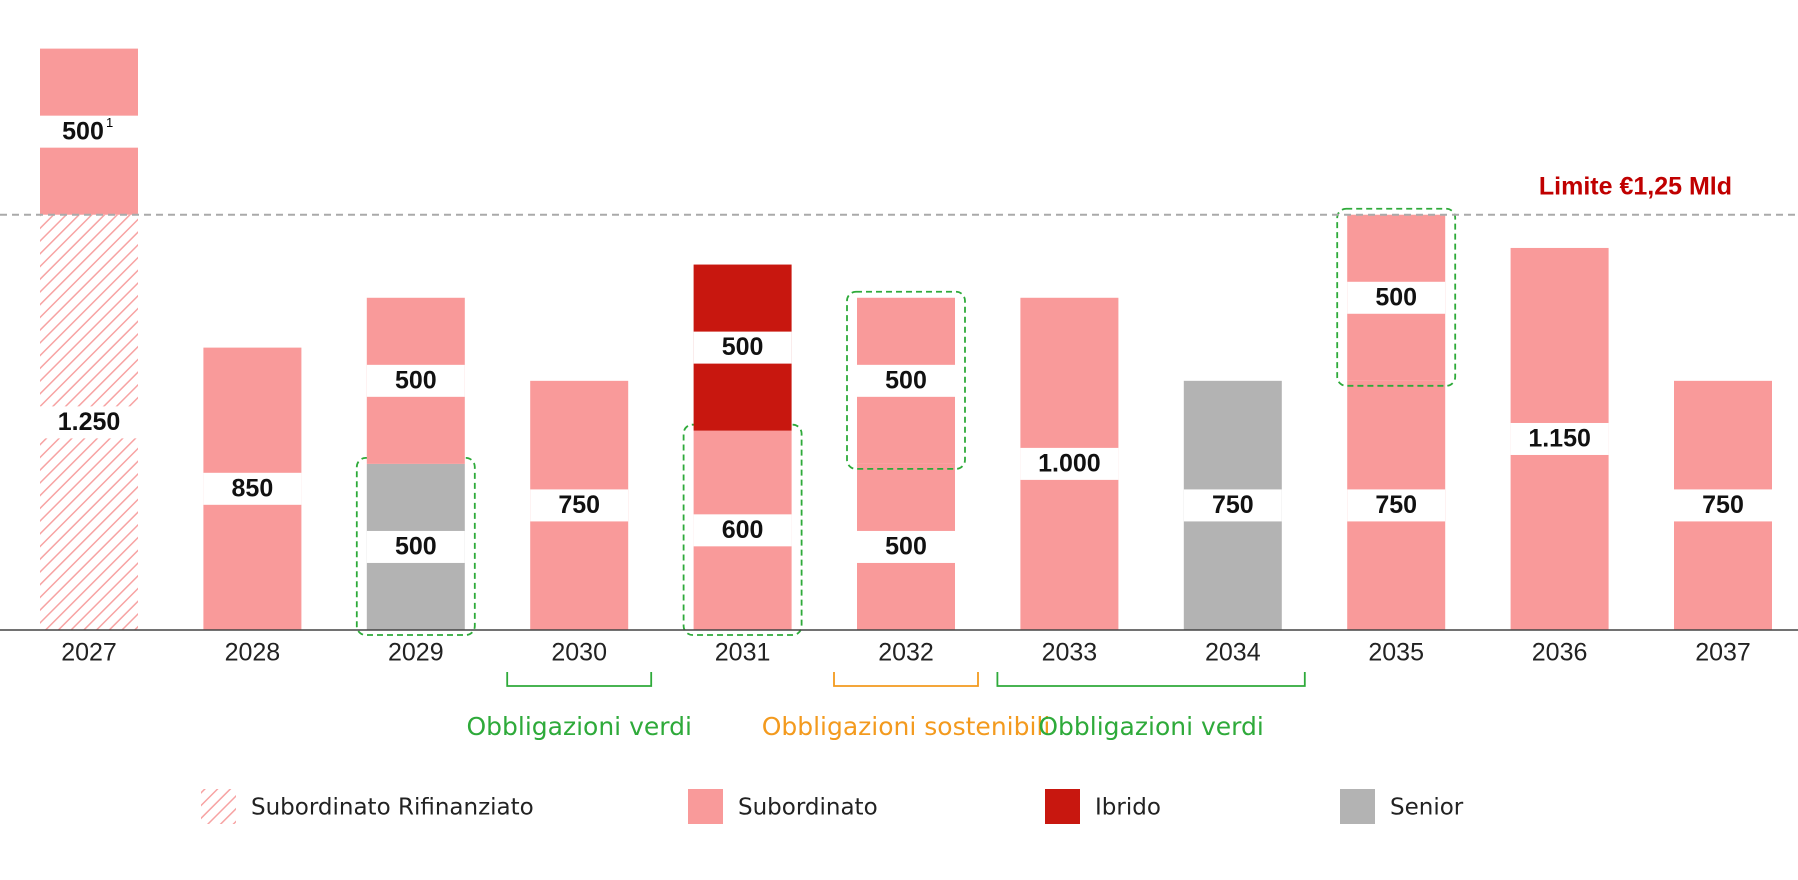  Describe the element at coordinates (808, 808) in the screenshot. I see `legend-label: Subordinato` at that location.